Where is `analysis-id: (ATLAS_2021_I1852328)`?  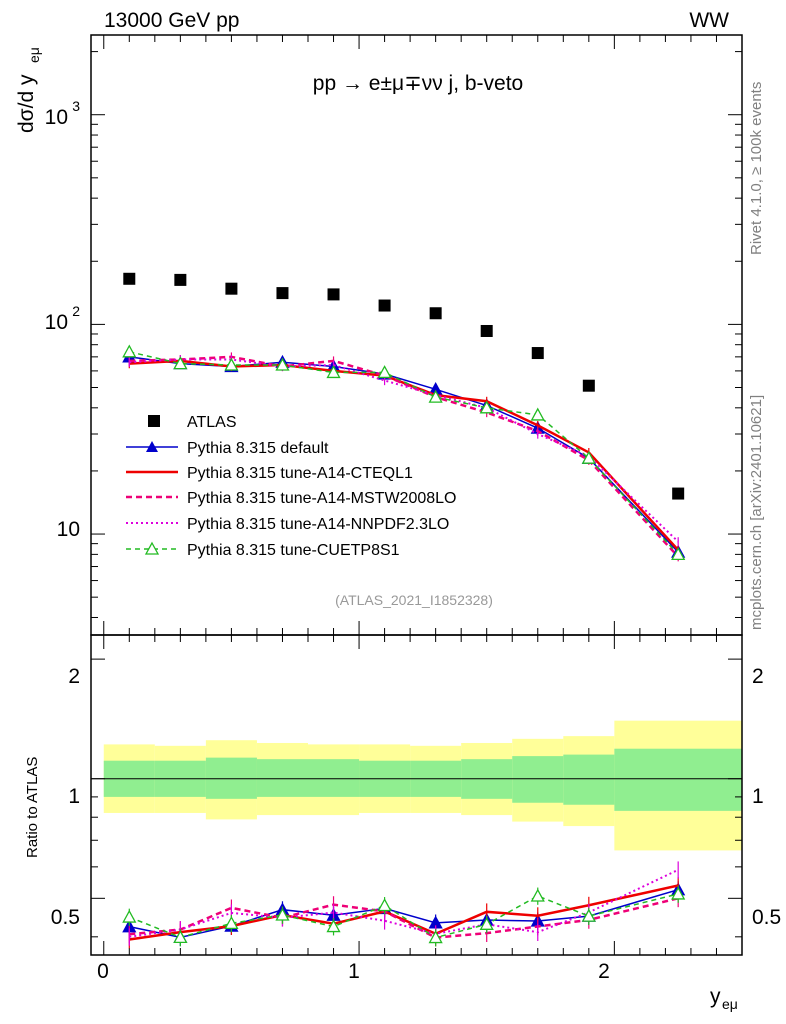 analysis-id: (ATLAS_2021_I1852328) is located at coordinates (414, 600).